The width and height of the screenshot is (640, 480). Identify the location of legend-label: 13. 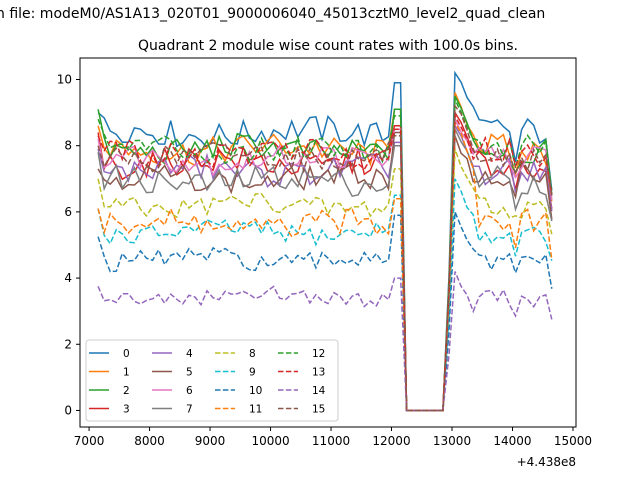
(318, 373).